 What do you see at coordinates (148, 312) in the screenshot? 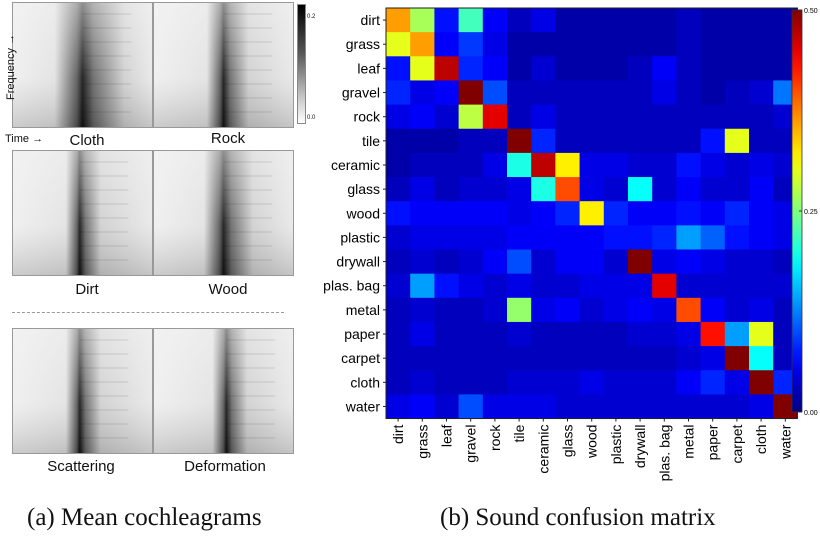
I see `group-divider` at bounding box center [148, 312].